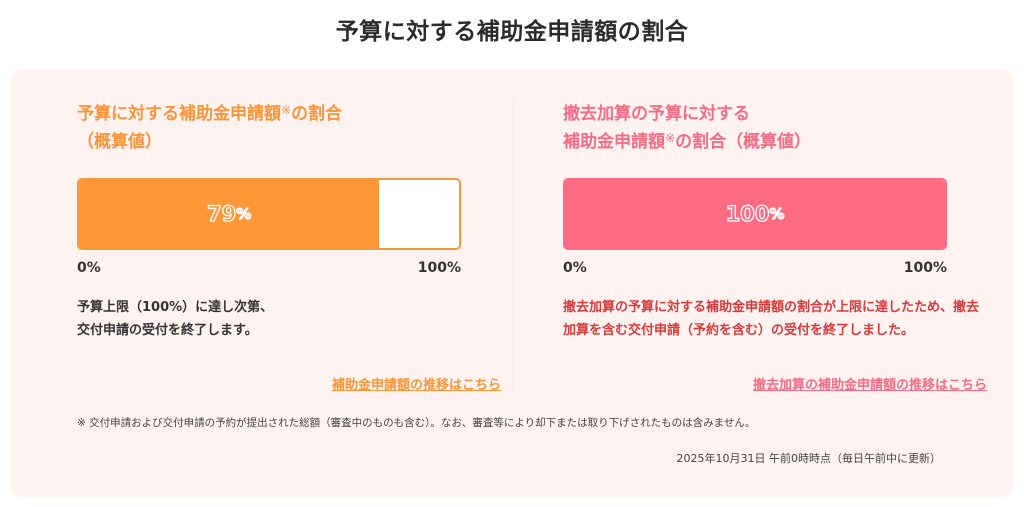 The image size is (1024, 507). I want to click on title-text: 補助金申請額, so click(614, 142).